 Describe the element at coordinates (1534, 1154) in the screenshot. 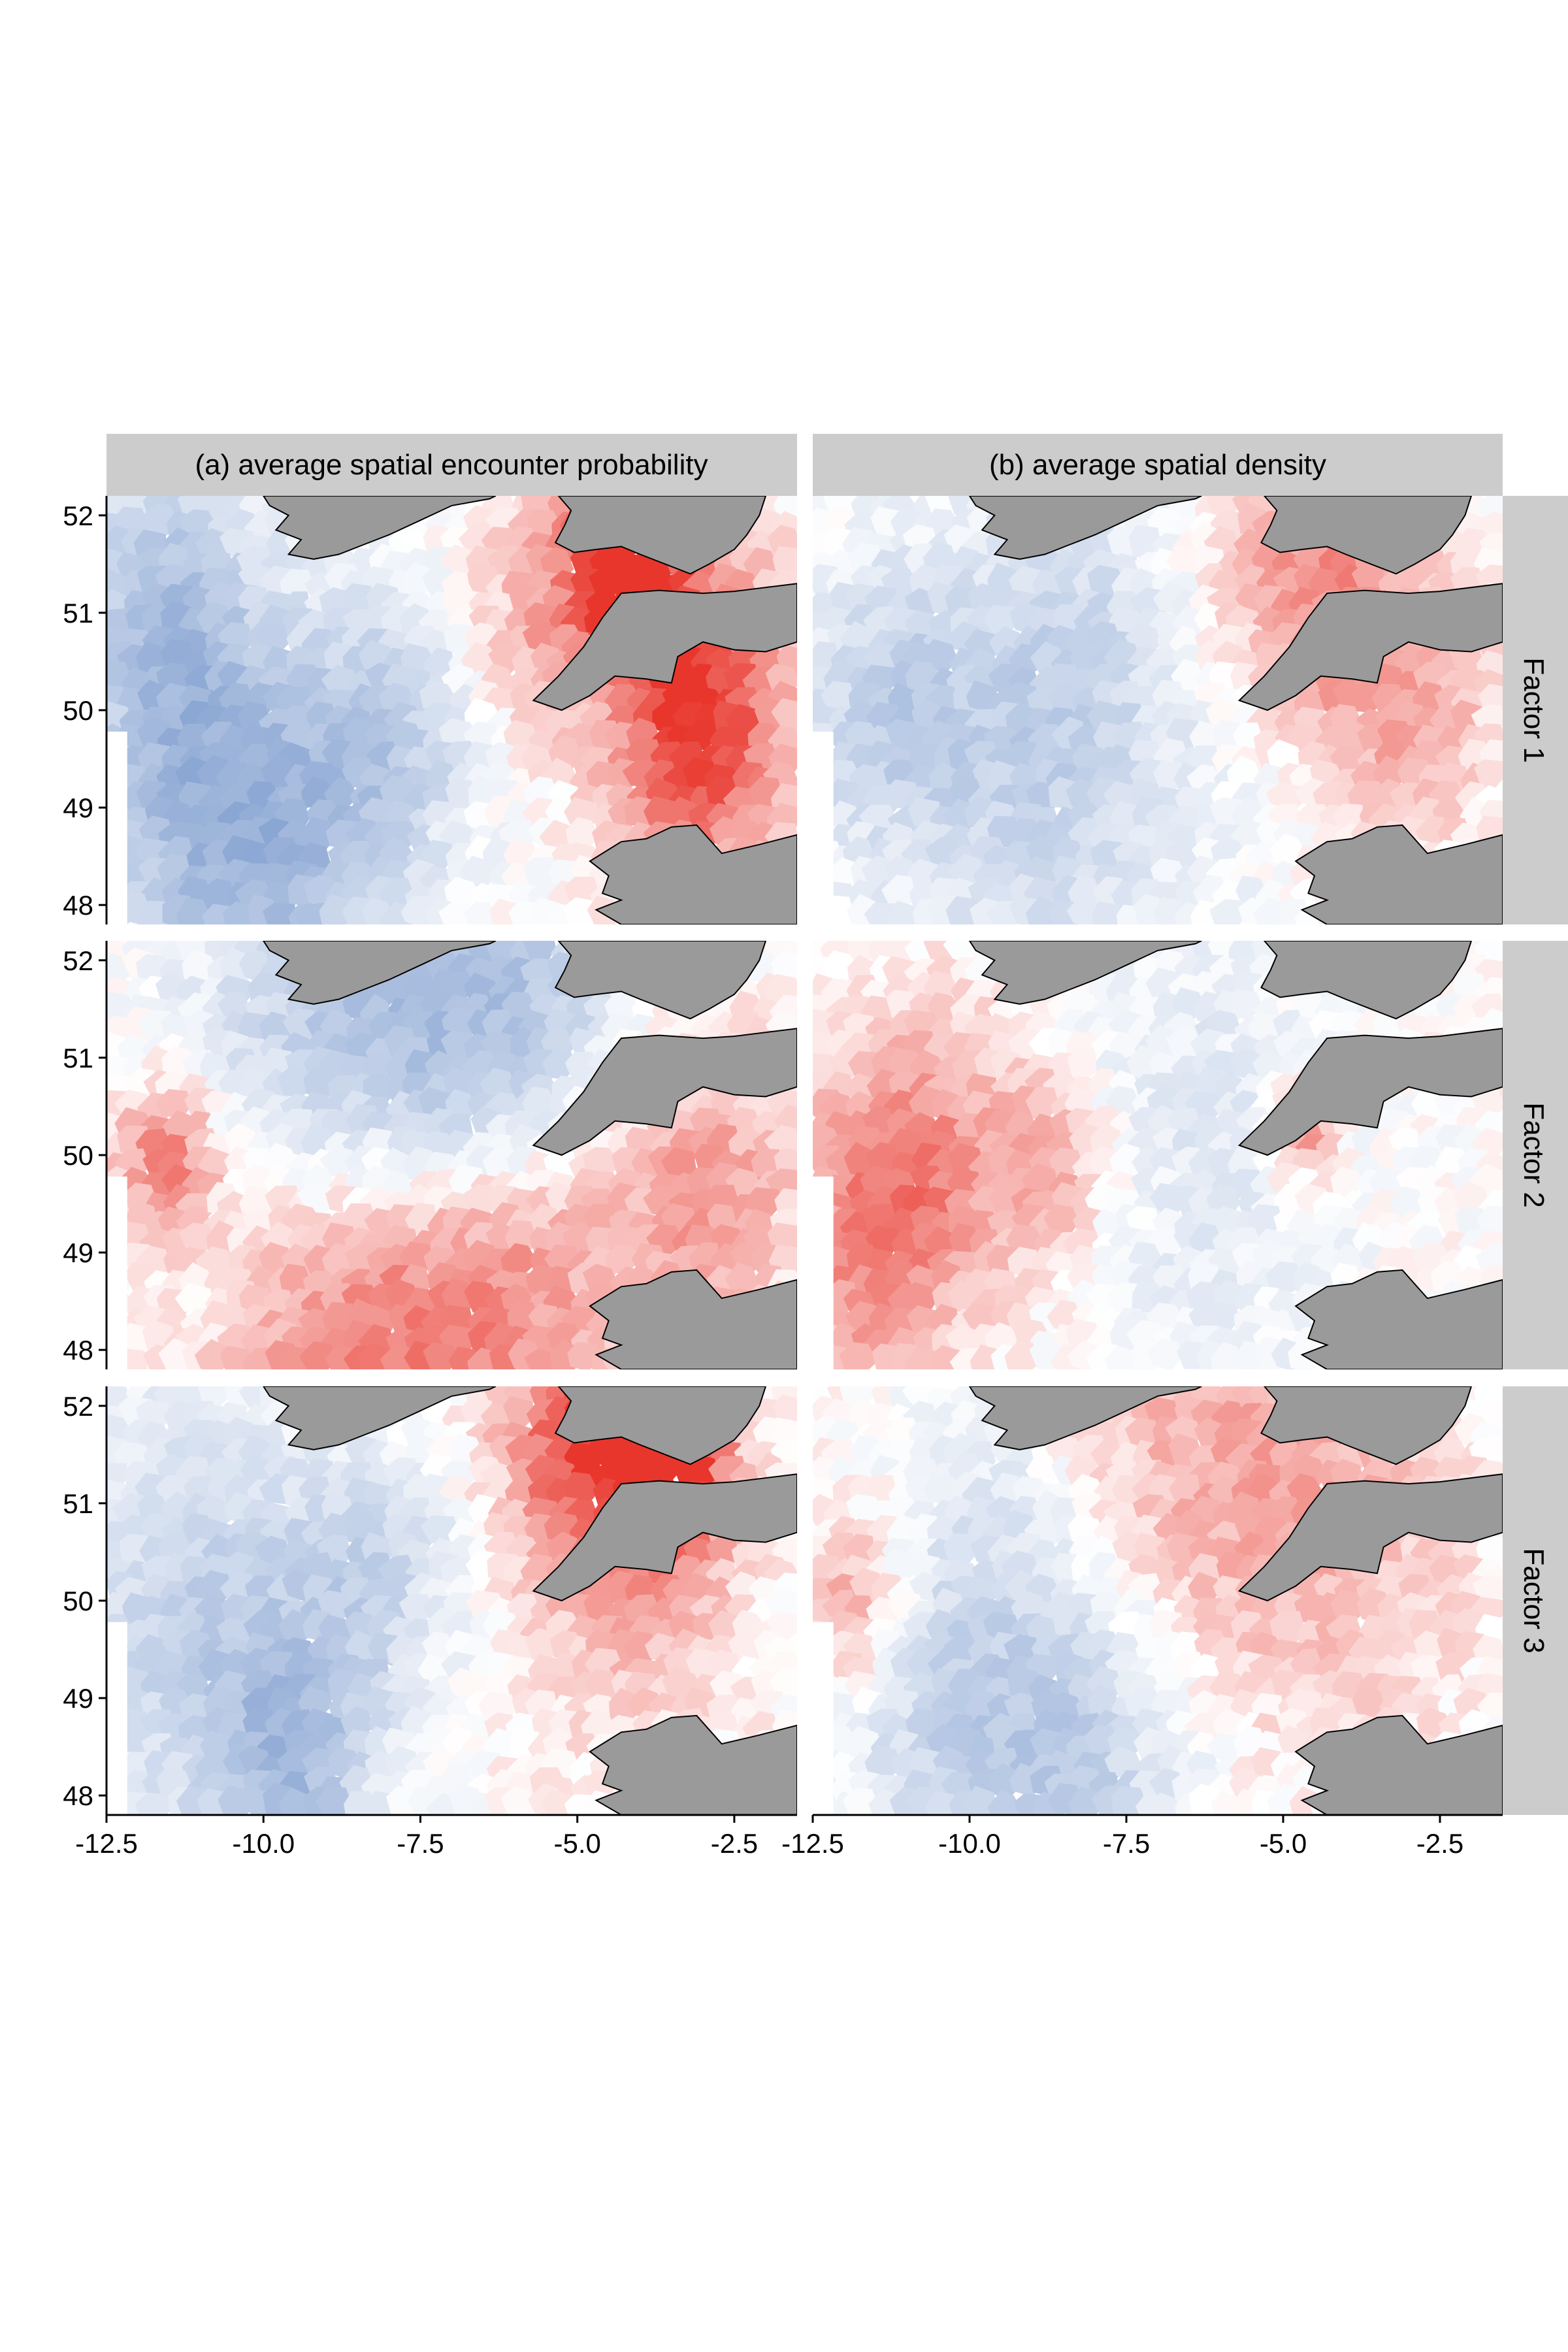

I see `row-strip-factor-2-label: Factor 2` at that location.